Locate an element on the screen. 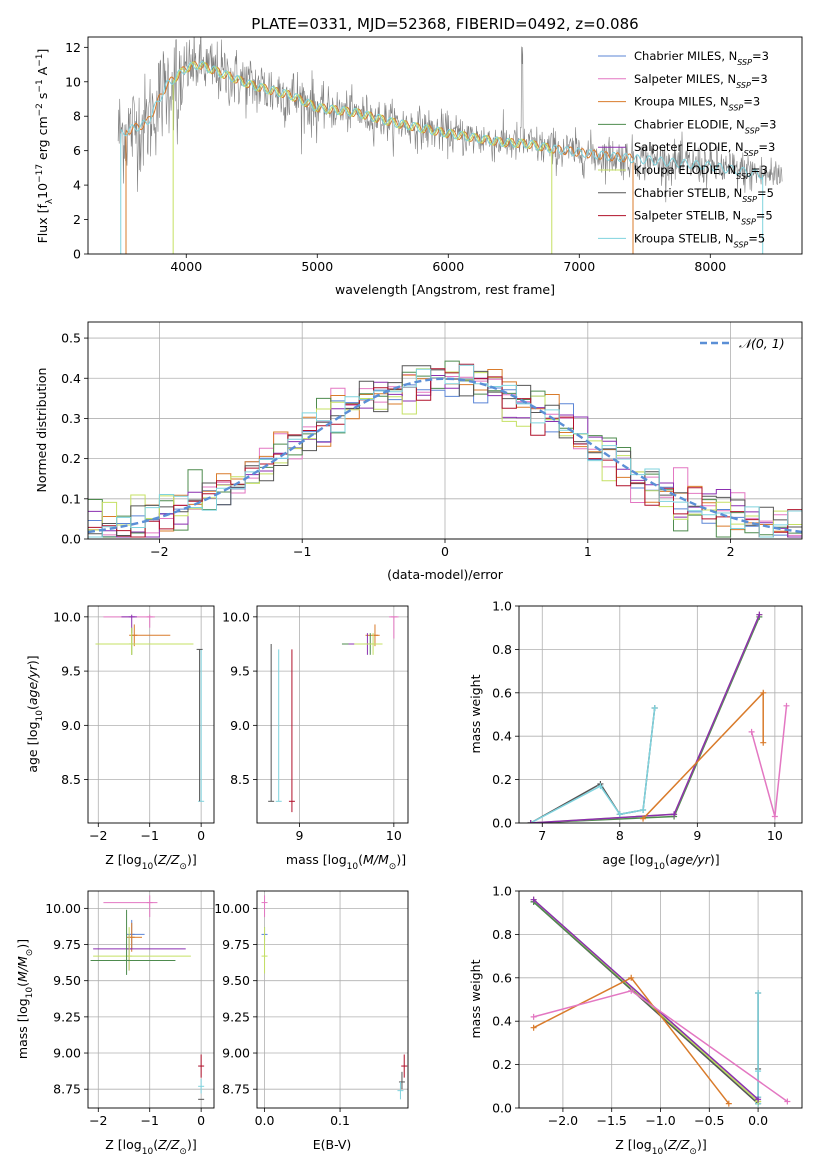  x-tick-label: 6000 is located at coordinates (448, 266).